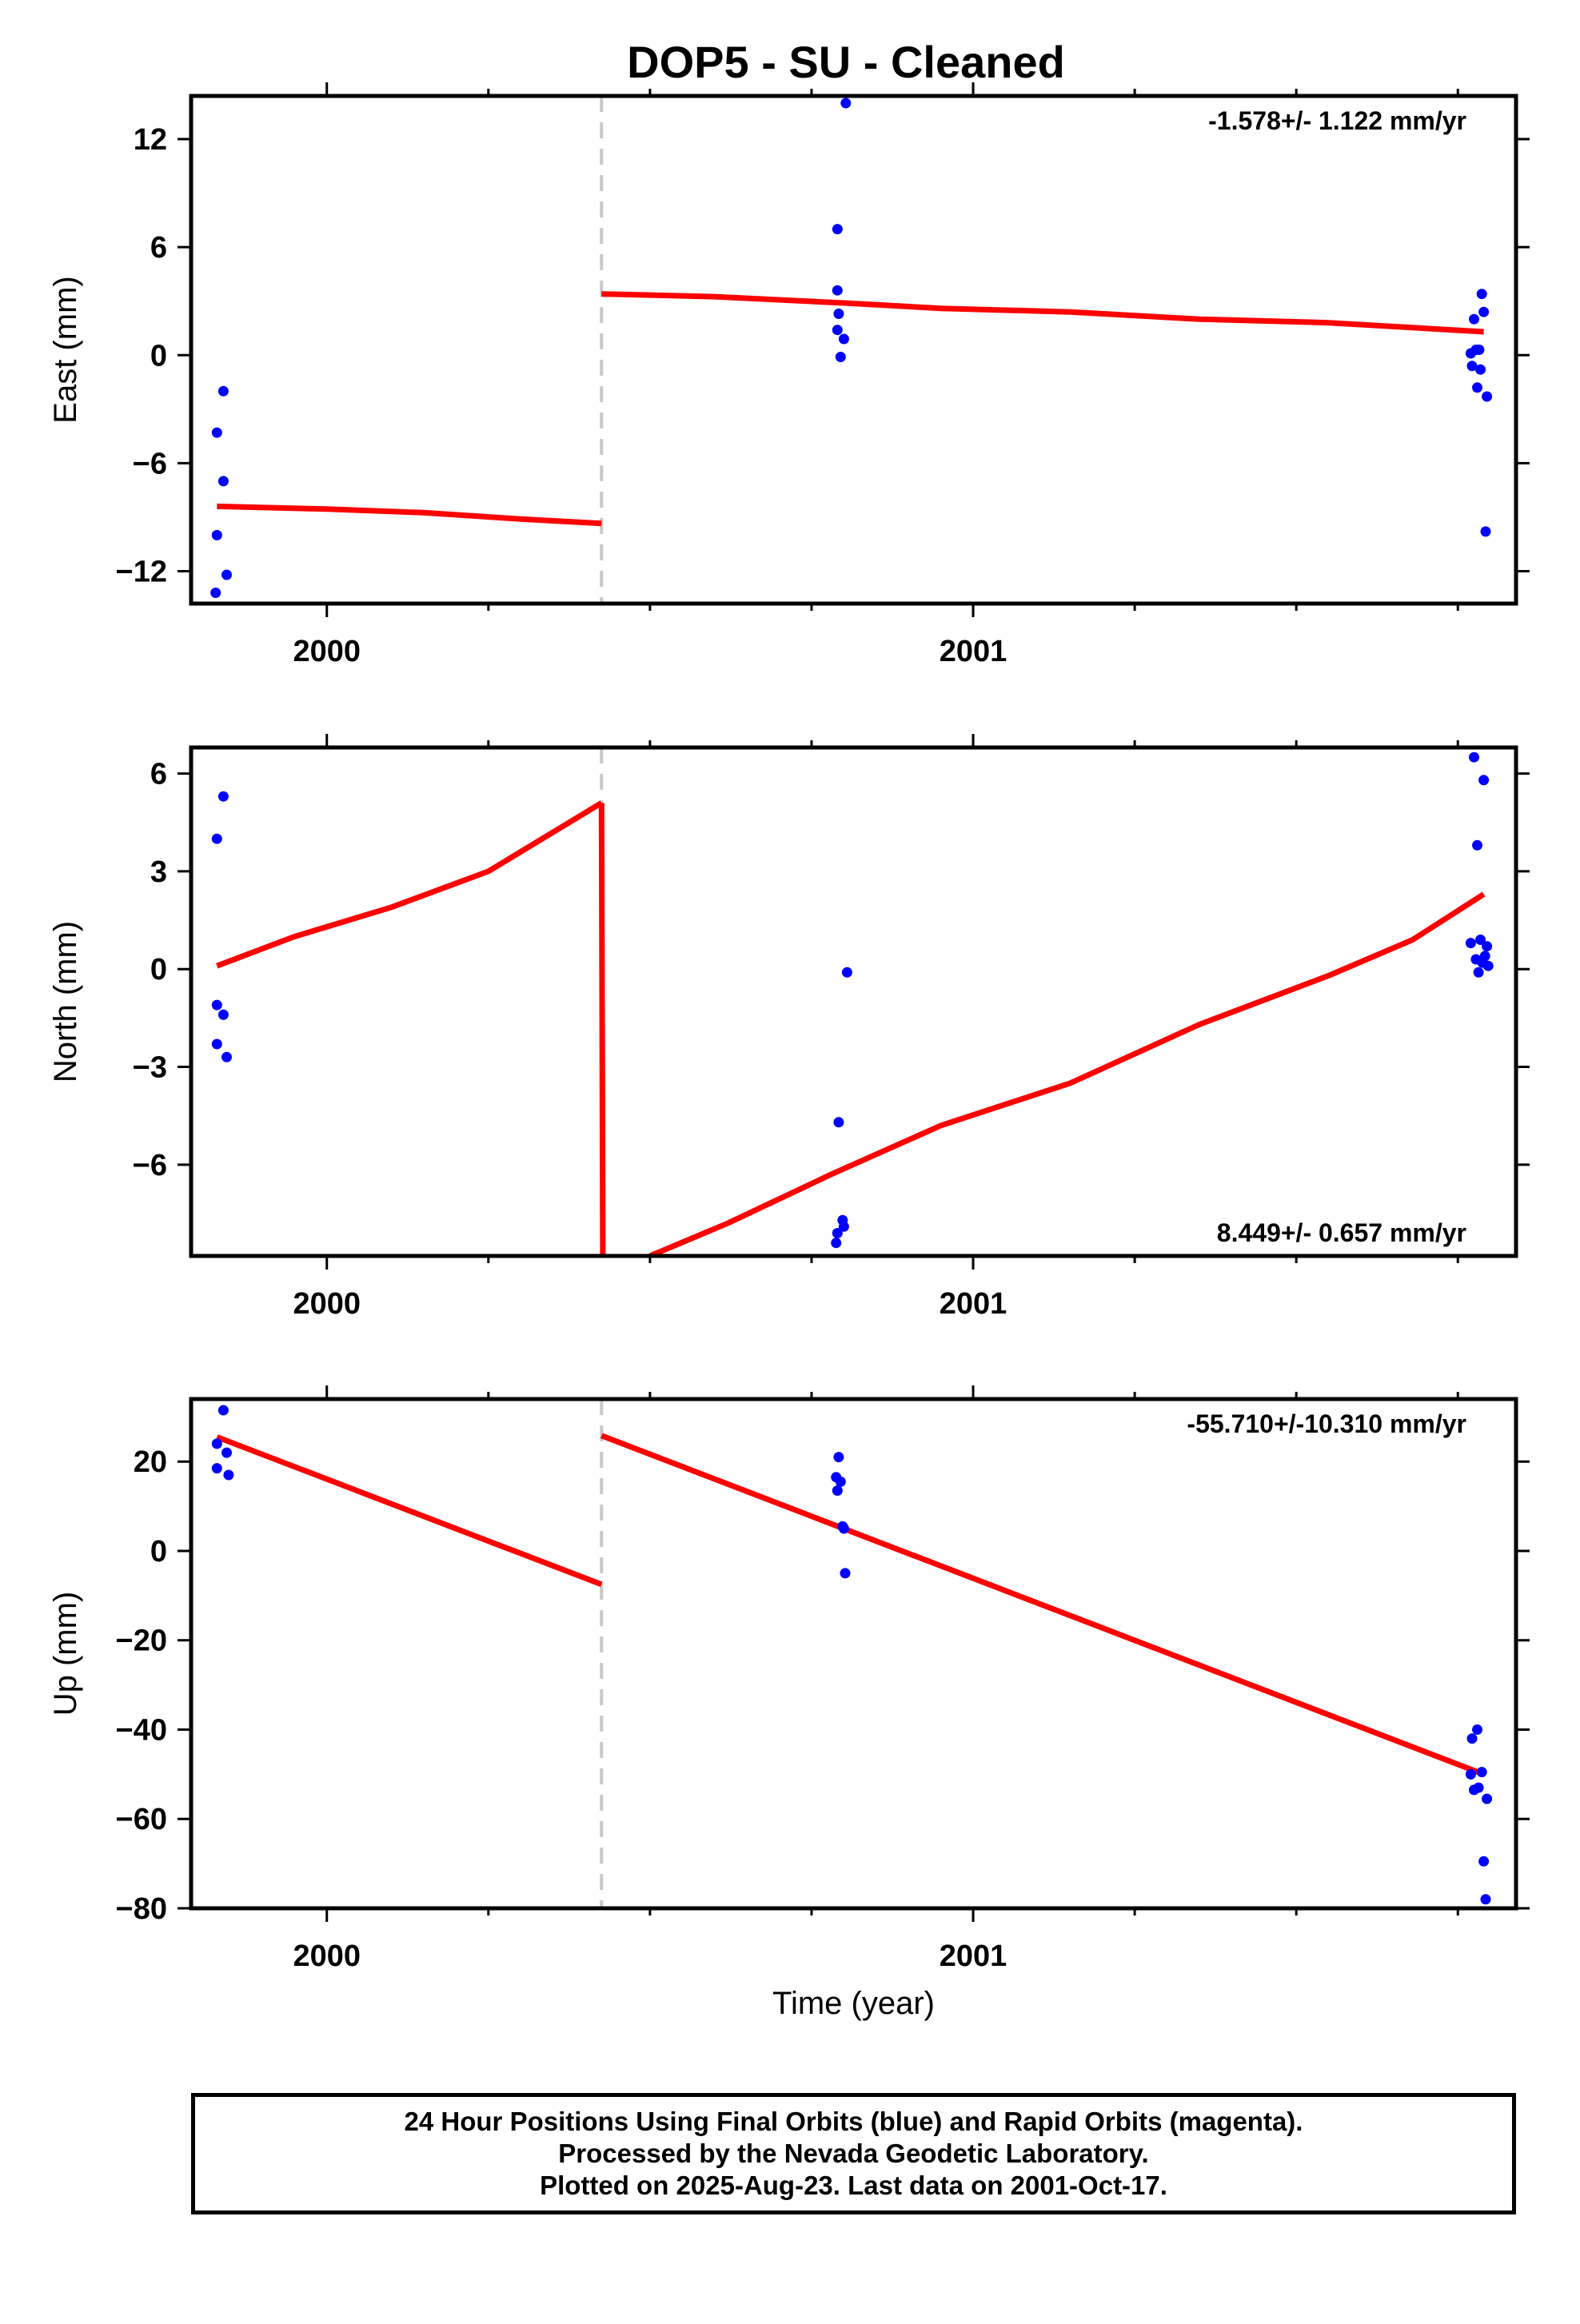 The image size is (1580, 2324). Describe the element at coordinates (327, 1304) in the screenshot. I see `north-x-tick-label: 2000` at that location.